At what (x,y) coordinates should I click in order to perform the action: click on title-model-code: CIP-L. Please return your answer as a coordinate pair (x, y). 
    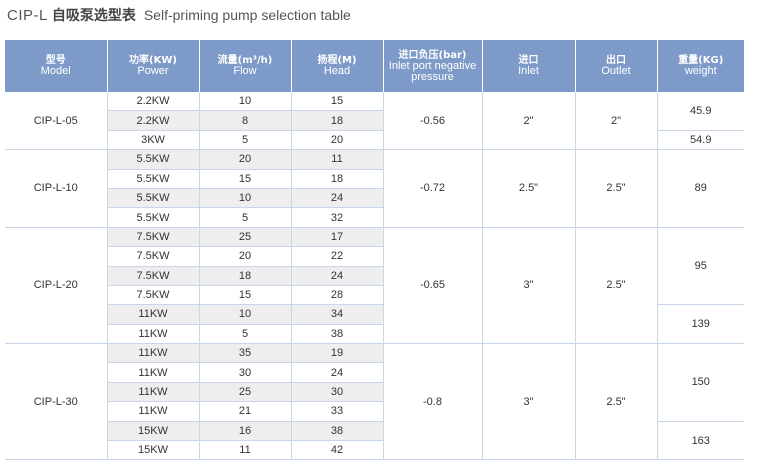
    Looking at the image, I should click on (27, 15).